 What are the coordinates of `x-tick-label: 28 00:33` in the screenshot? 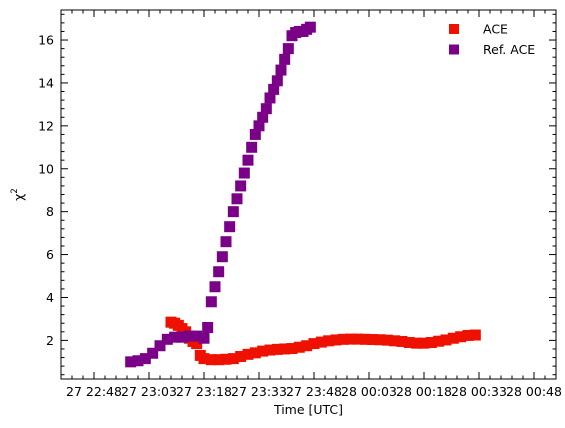 It's located at (479, 391).